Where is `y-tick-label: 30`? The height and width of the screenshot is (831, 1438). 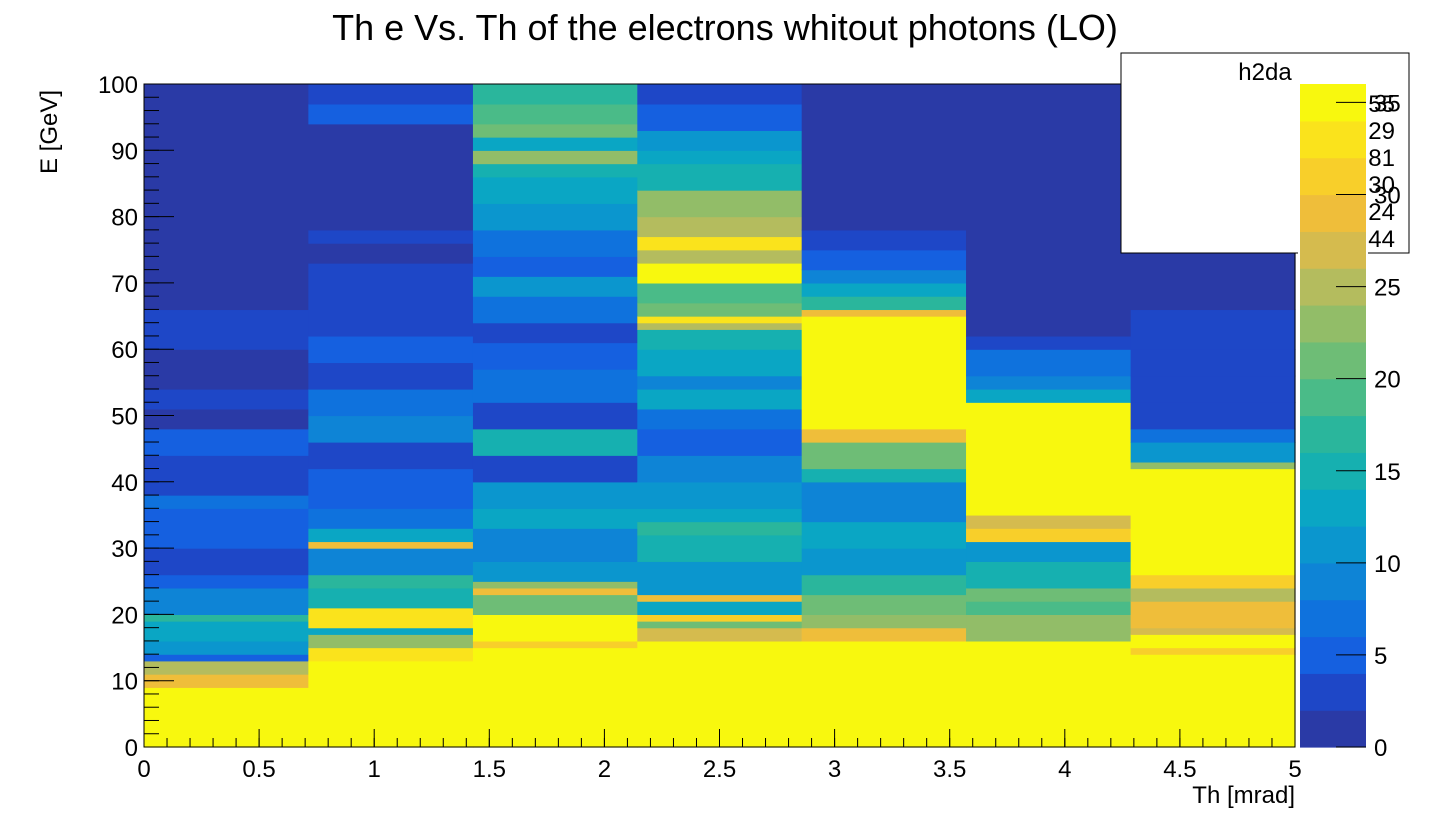
y-tick-label: 30 is located at coordinates (124, 549).